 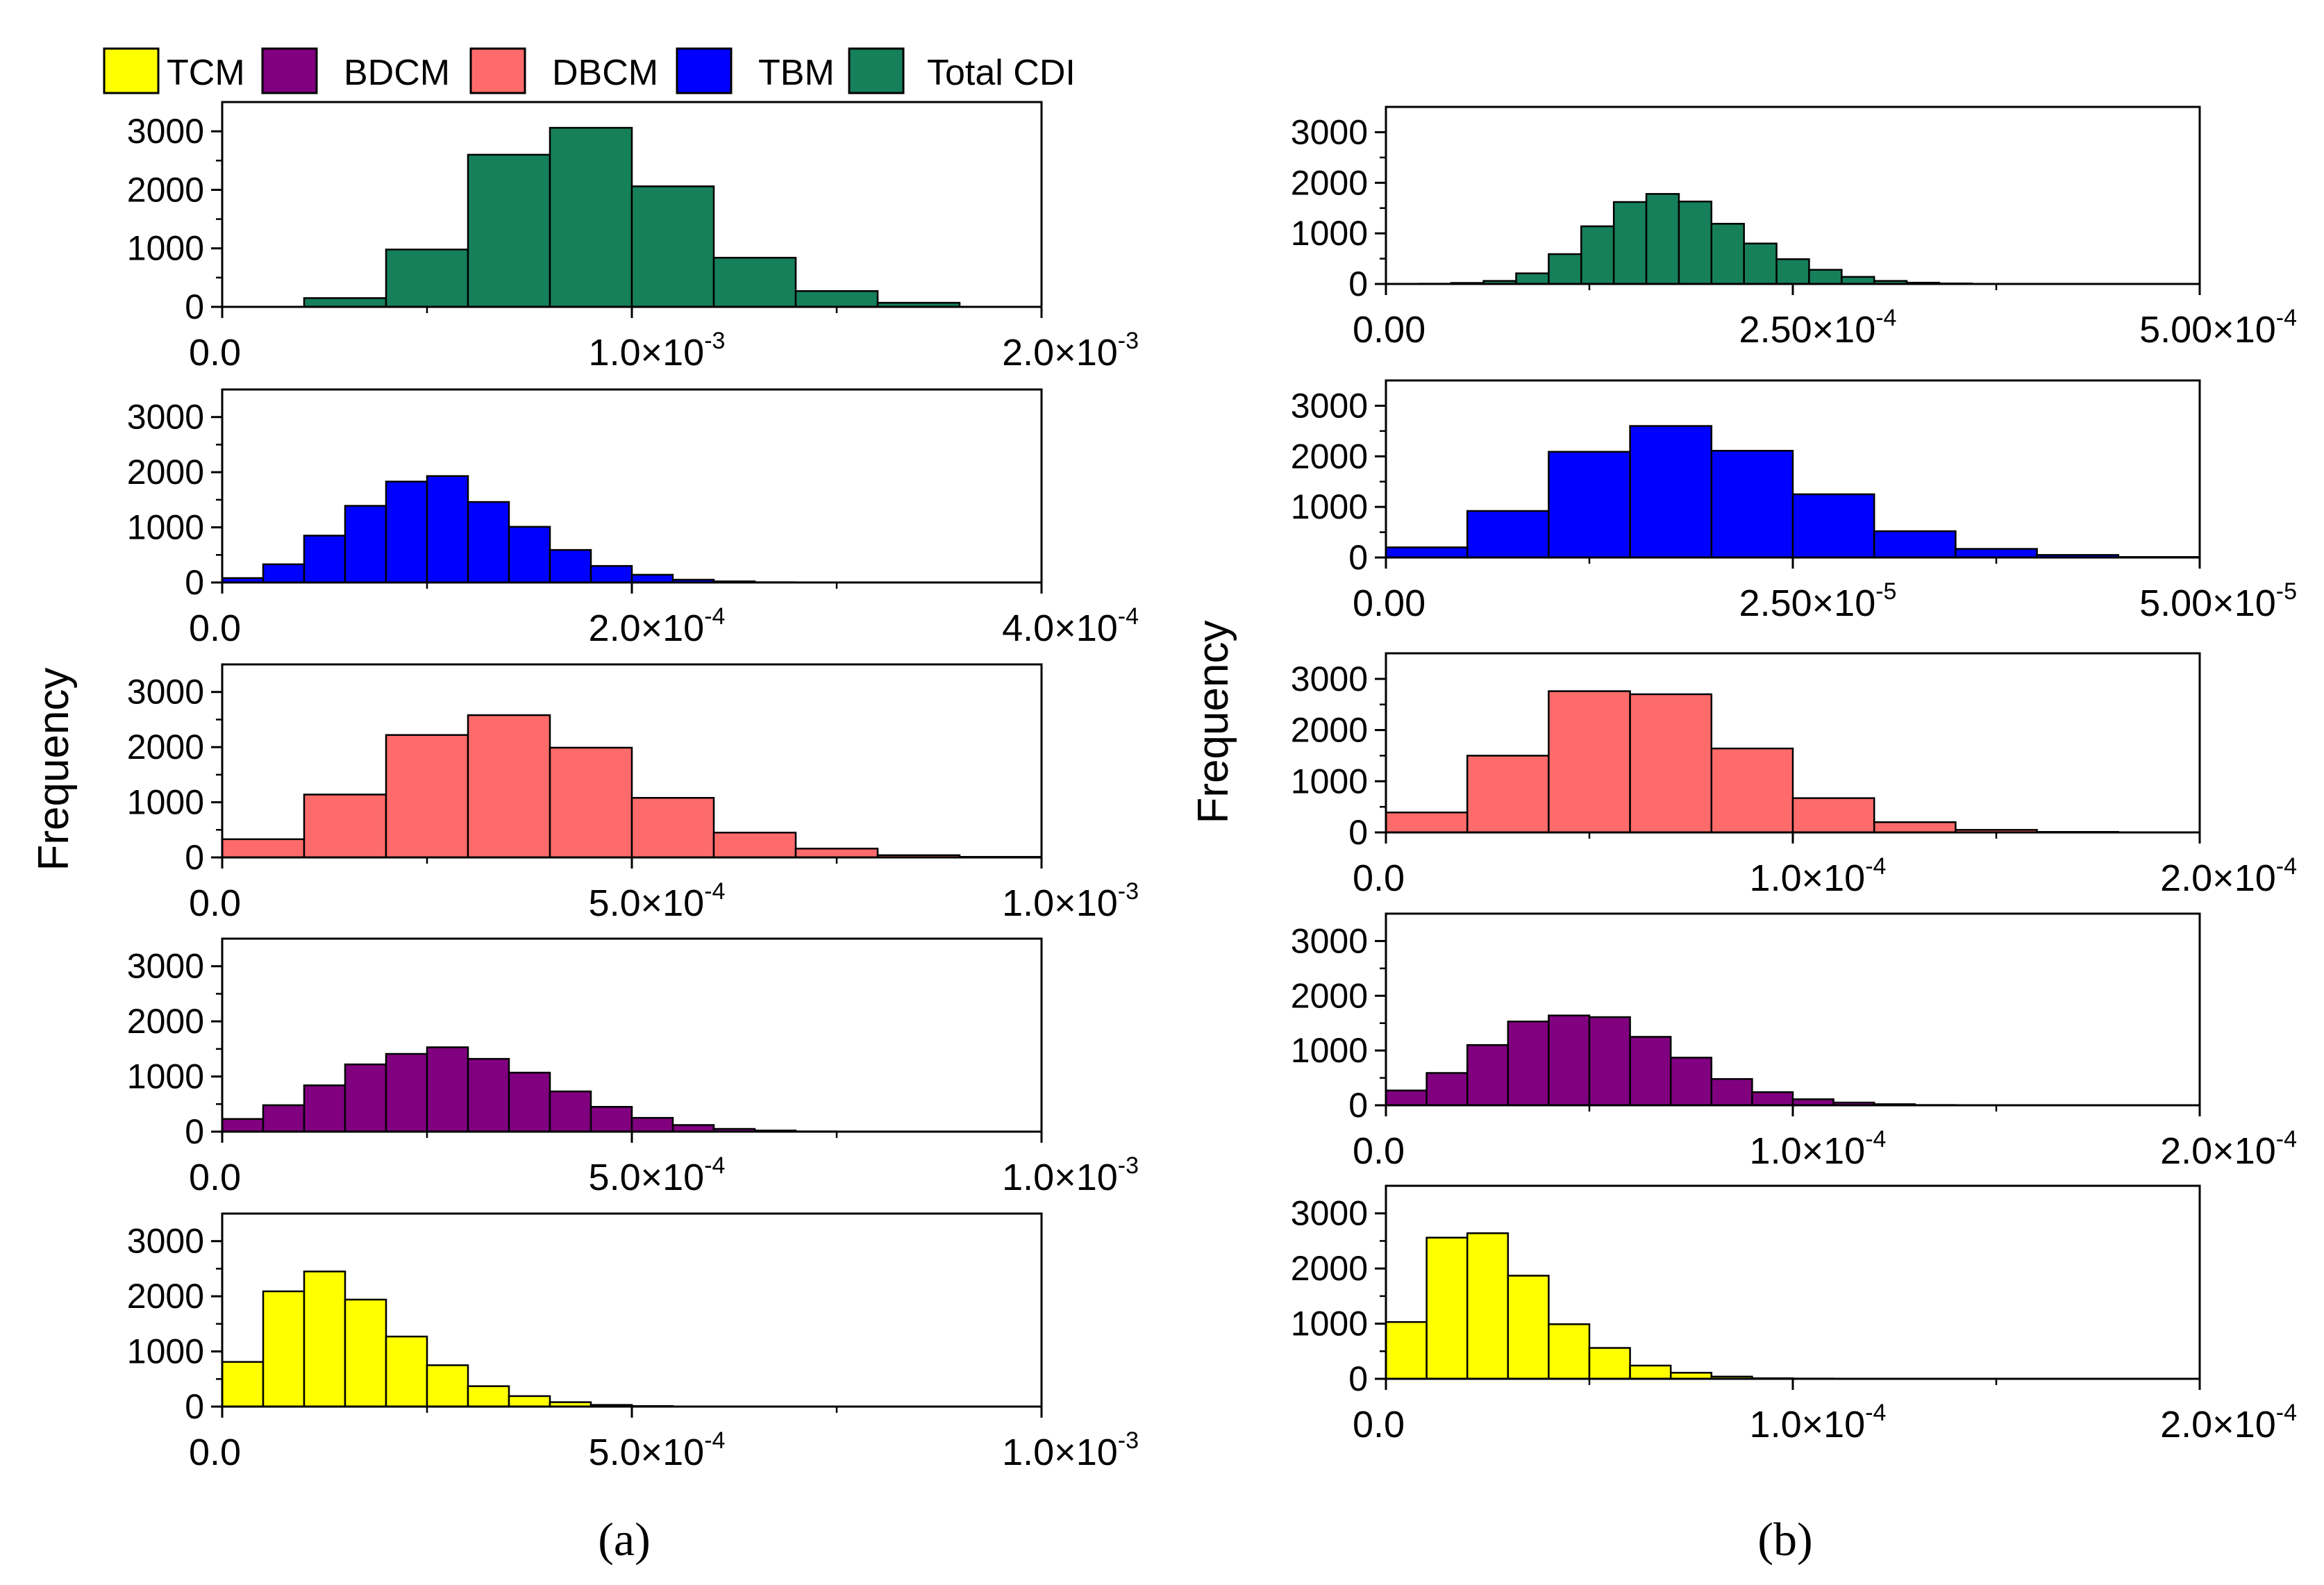 I want to click on legend-swatch-tcm, so click(x=131, y=71).